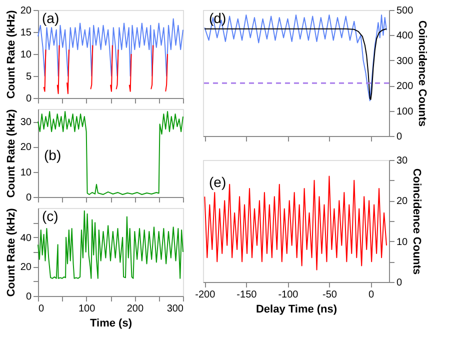 The height and width of the screenshot is (349, 457). I want to click on annotation: (e), so click(217, 182).